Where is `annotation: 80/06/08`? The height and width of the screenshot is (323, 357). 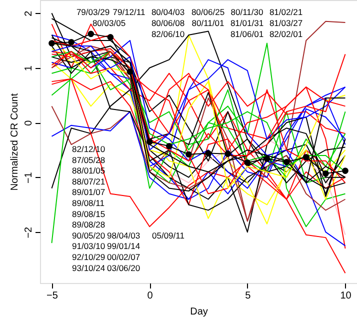
annotation: 80/06/08 is located at coordinates (168, 23).